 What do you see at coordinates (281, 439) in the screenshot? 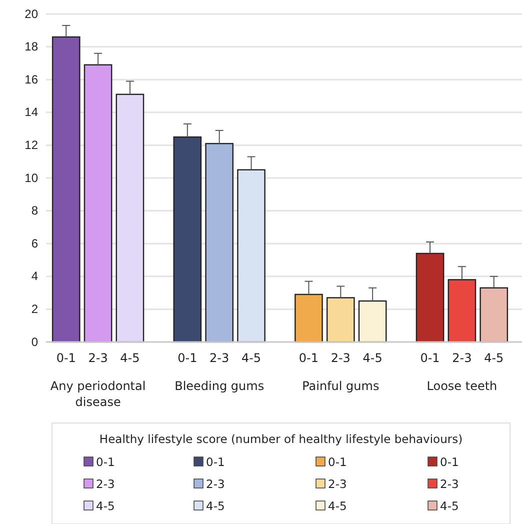
I see `legend-title: Healthy lifestyle score (number of healthy lifestyle behaviours)` at bounding box center [281, 439].